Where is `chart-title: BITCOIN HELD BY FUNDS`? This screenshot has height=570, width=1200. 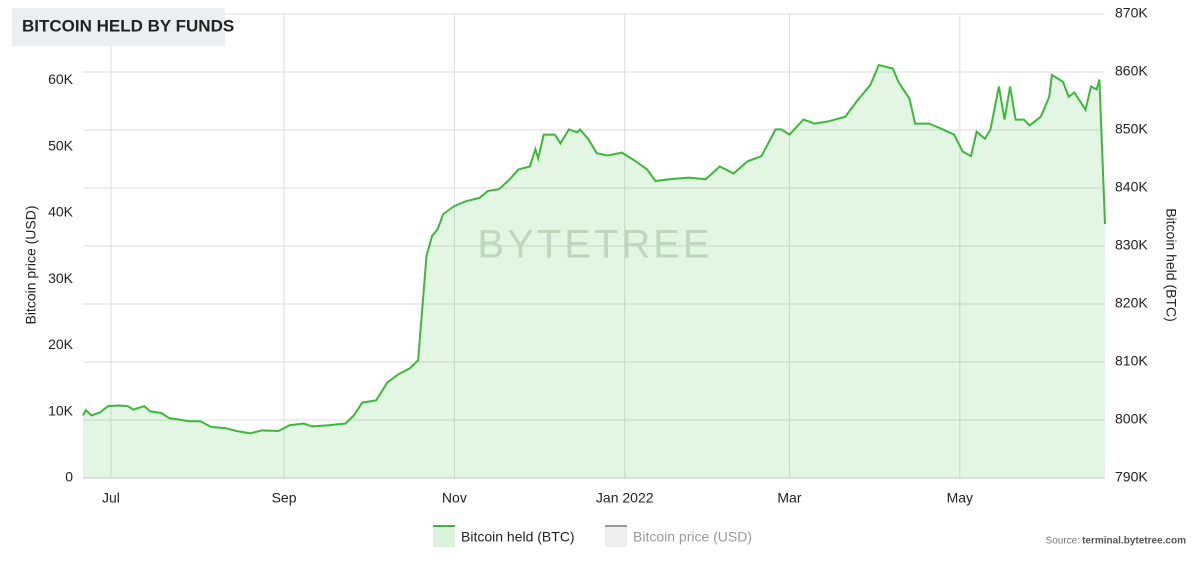
chart-title: BITCOIN HELD BY FUNDS is located at coordinates (128, 25).